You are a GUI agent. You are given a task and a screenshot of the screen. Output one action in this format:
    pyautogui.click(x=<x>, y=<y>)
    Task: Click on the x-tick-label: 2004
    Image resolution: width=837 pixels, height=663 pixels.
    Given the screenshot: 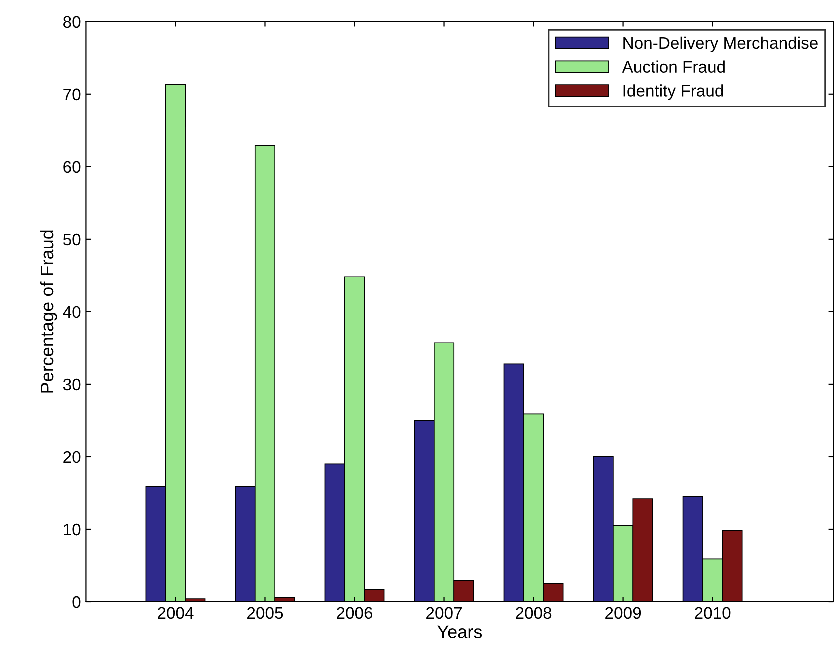 What is the action you would take?
    pyautogui.click(x=176, y=613)
    